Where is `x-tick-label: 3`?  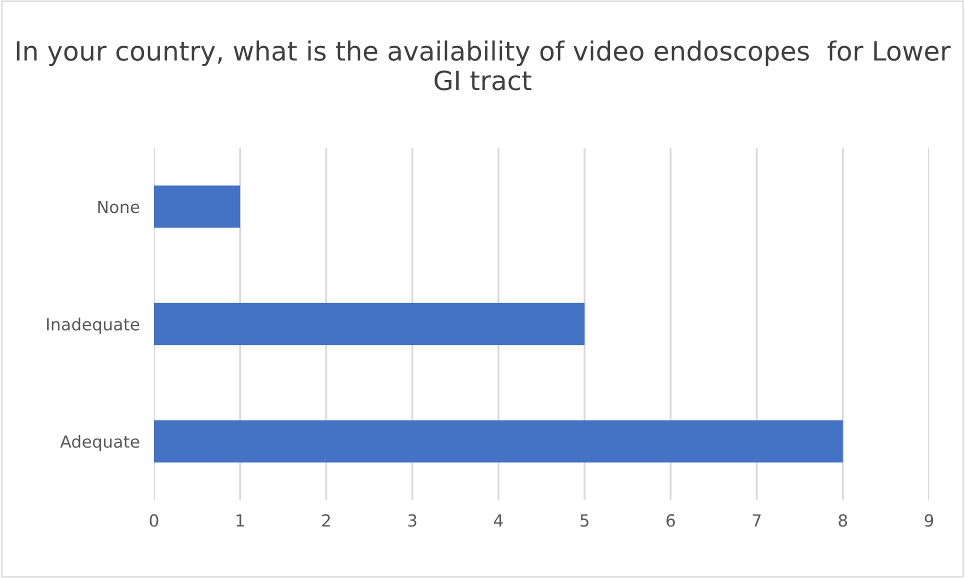
x-tick-label: 3 is located at coordinates (412, 520).